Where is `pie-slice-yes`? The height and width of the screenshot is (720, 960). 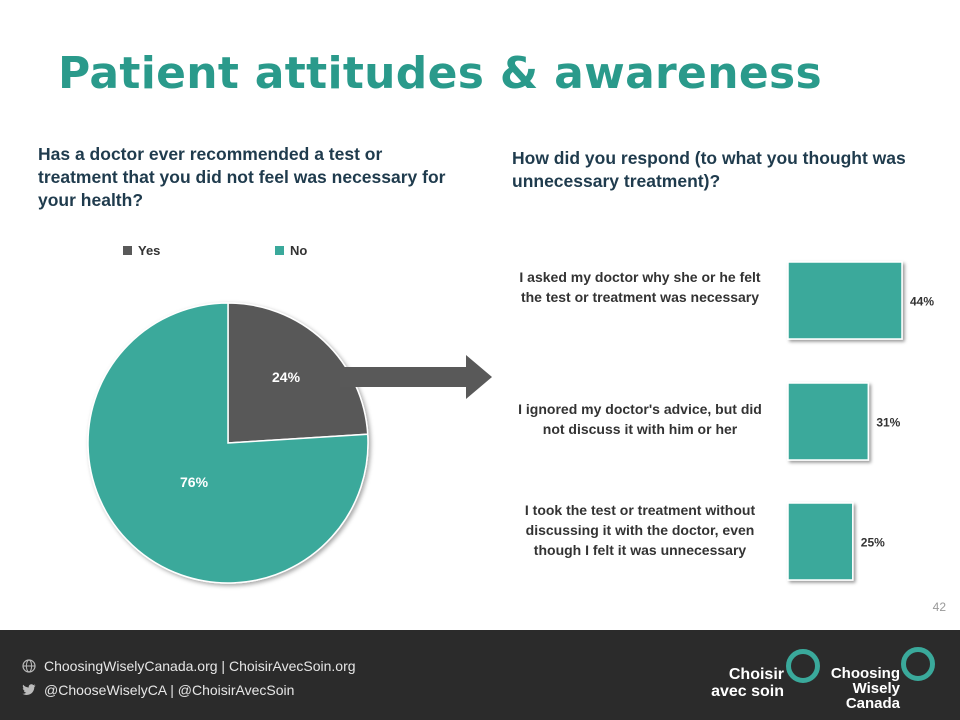
pie-slice-yes is located at coordinates (298, 373).